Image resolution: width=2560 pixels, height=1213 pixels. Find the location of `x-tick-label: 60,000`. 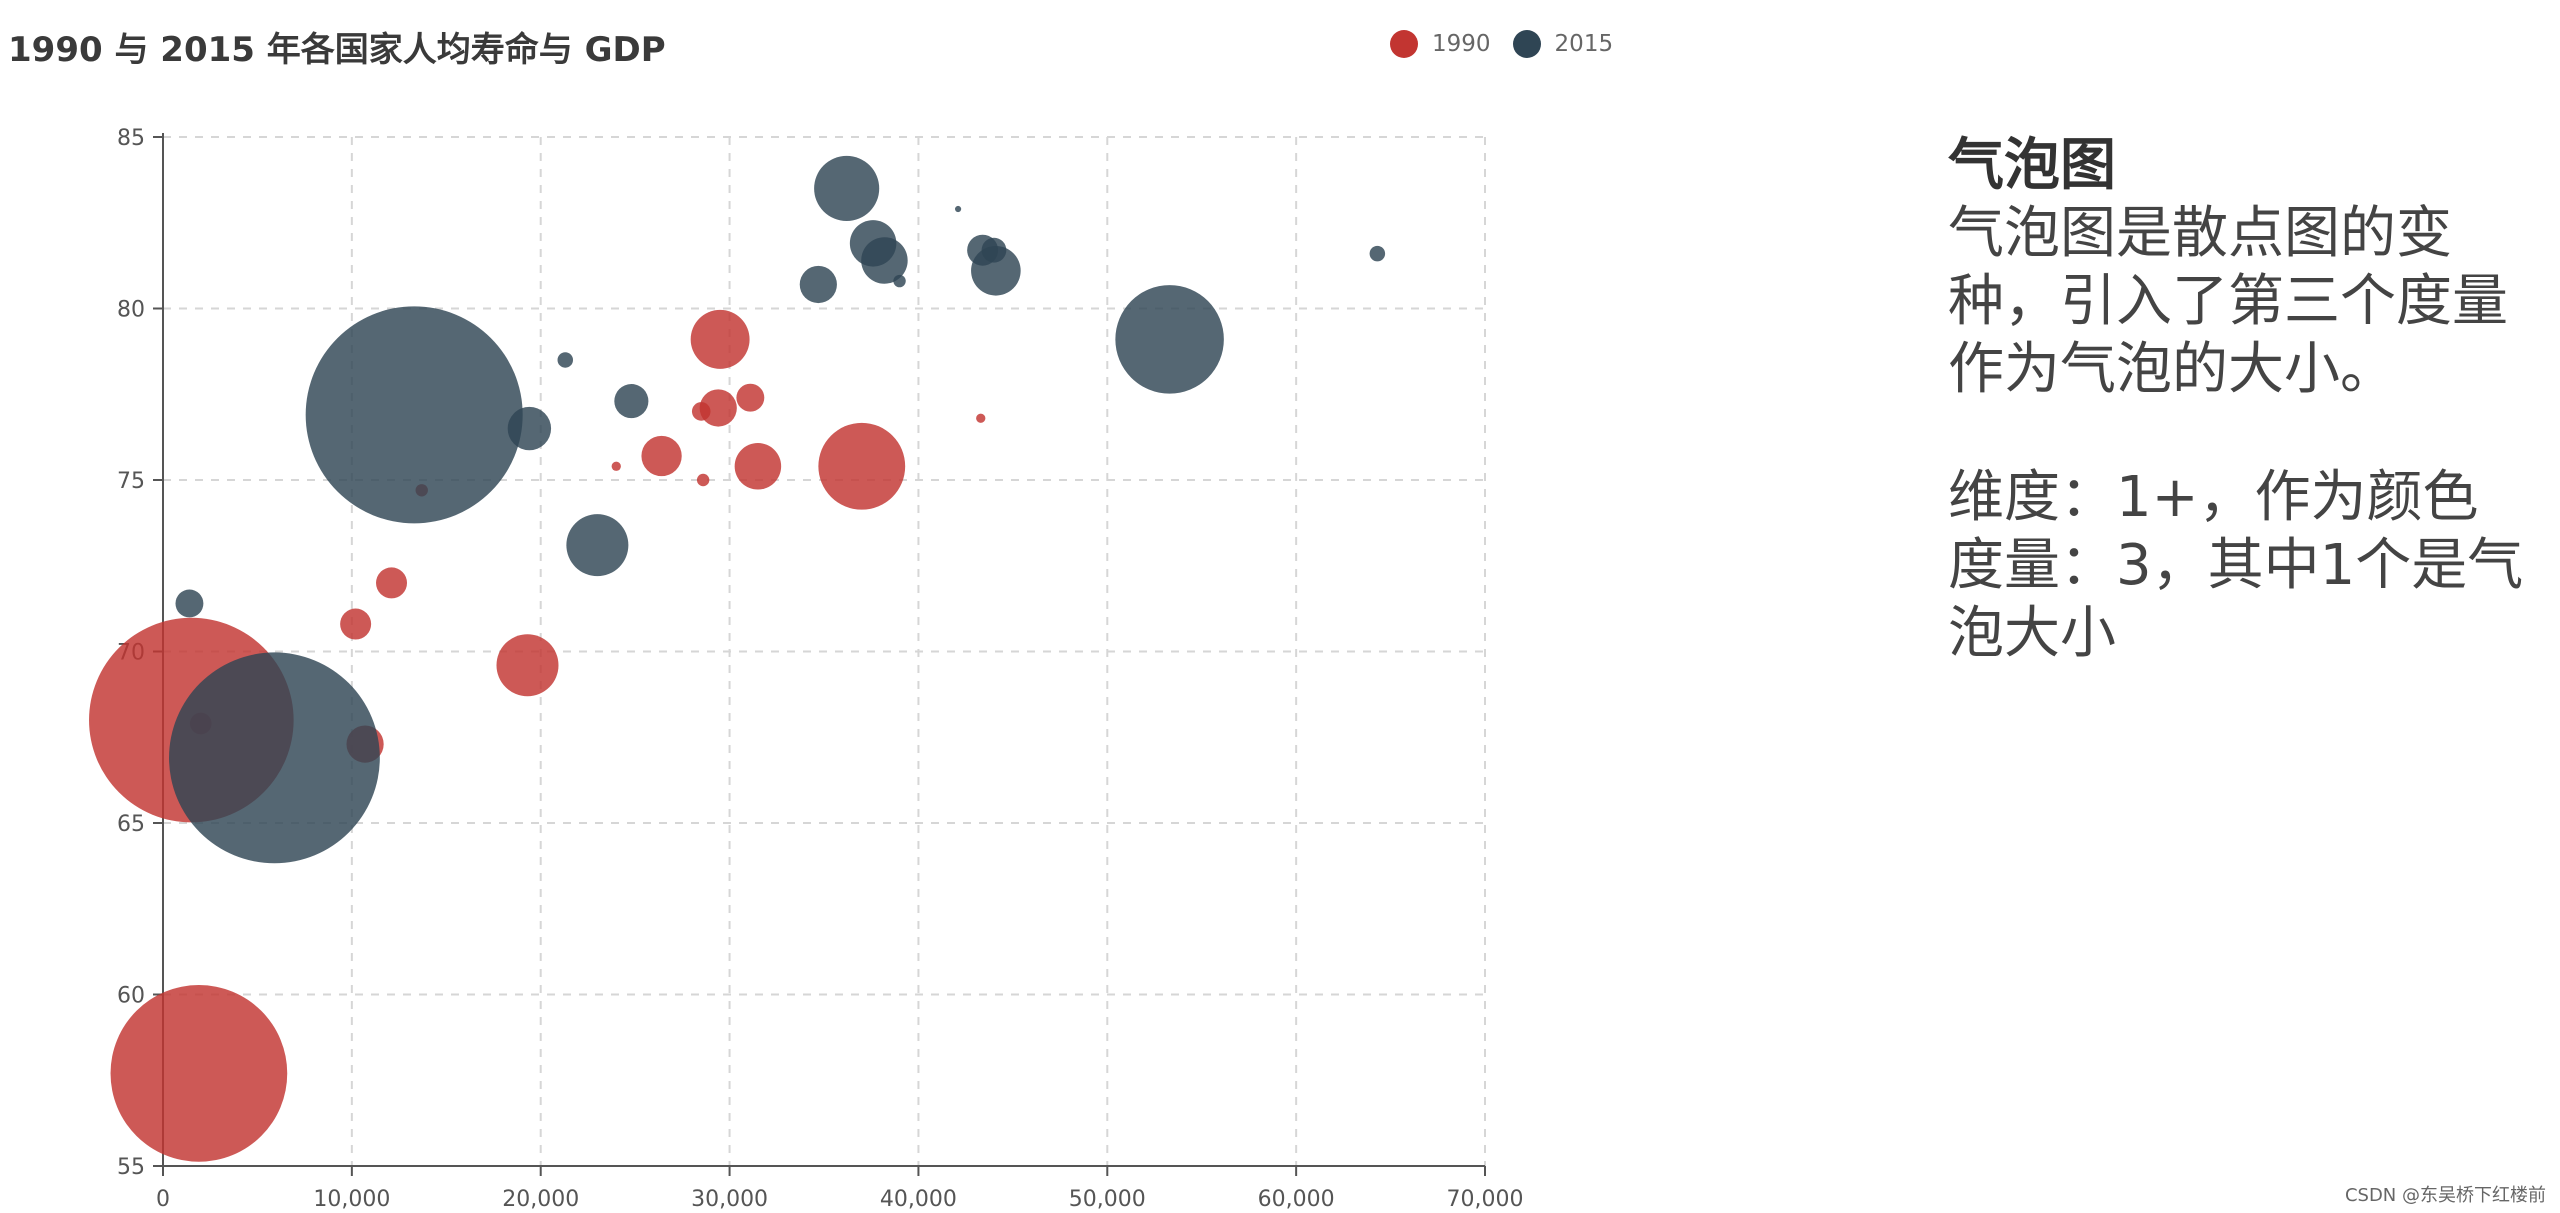

x-tick-label: 60,000 is located at coordinates (1296, 1199).